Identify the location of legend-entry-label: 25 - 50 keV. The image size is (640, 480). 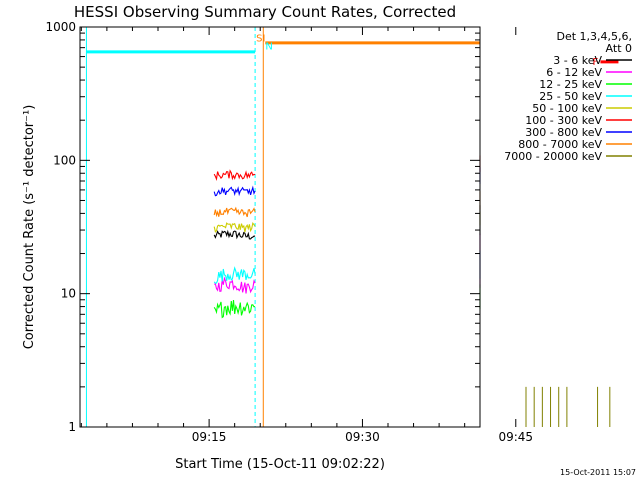
(570, 96).